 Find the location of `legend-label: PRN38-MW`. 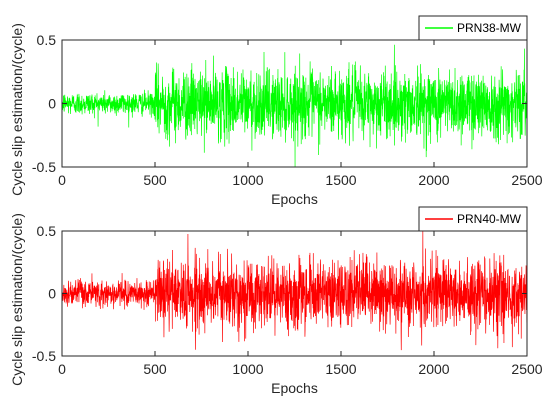

legend-label: PRN38-MW is located at coordinates (489, 28).